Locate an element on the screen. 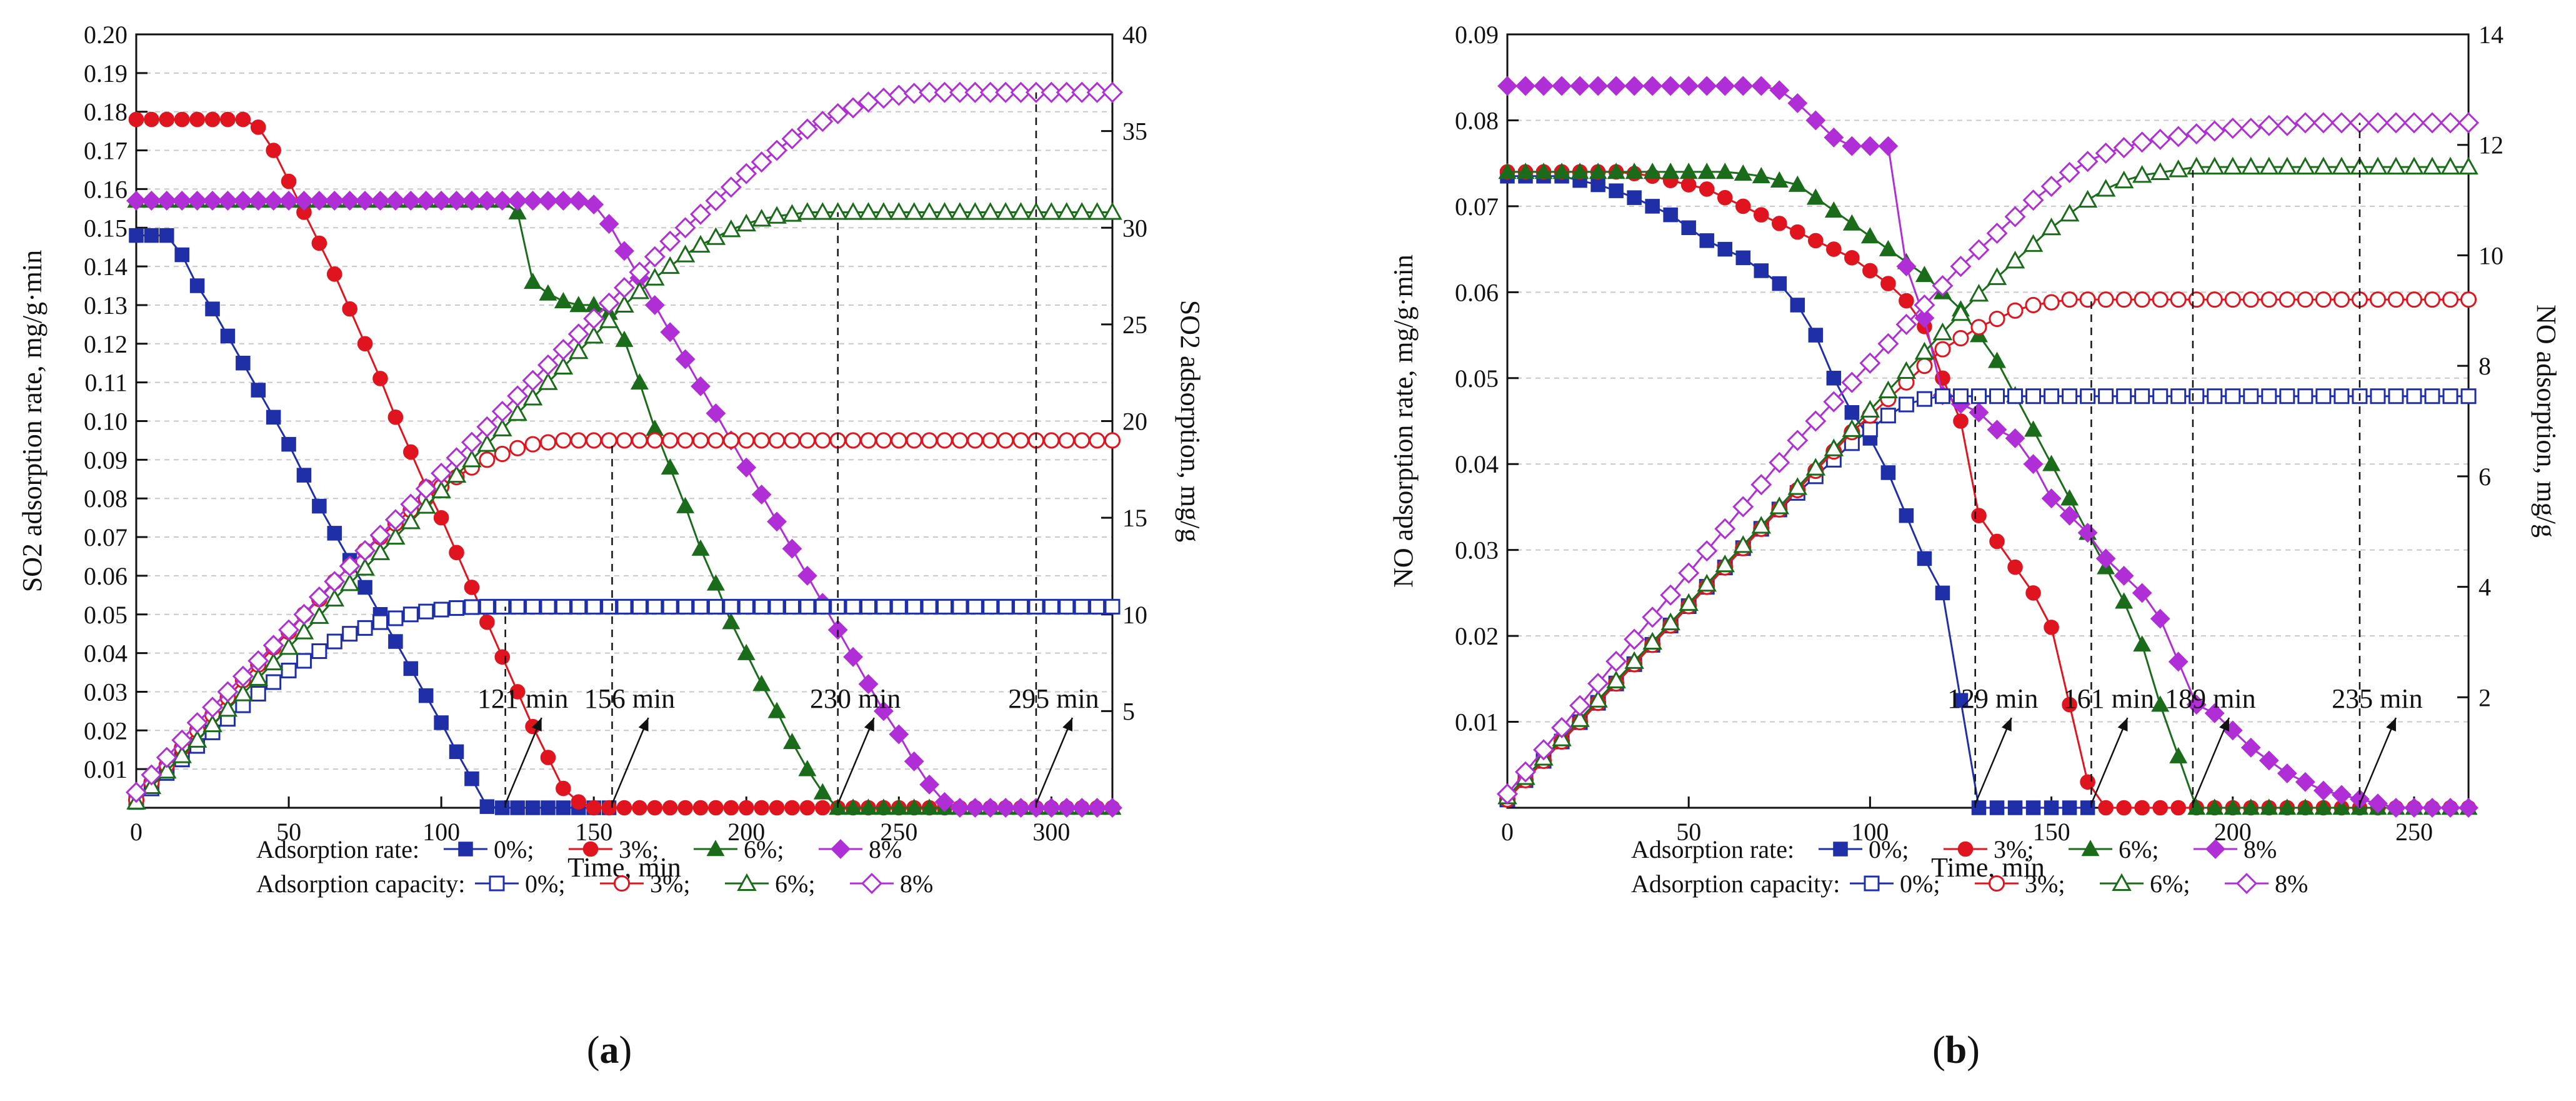 The height and width of the screenshot is (1101, 2576). annotation-arrowhead is located at coordinates (1067, 724).